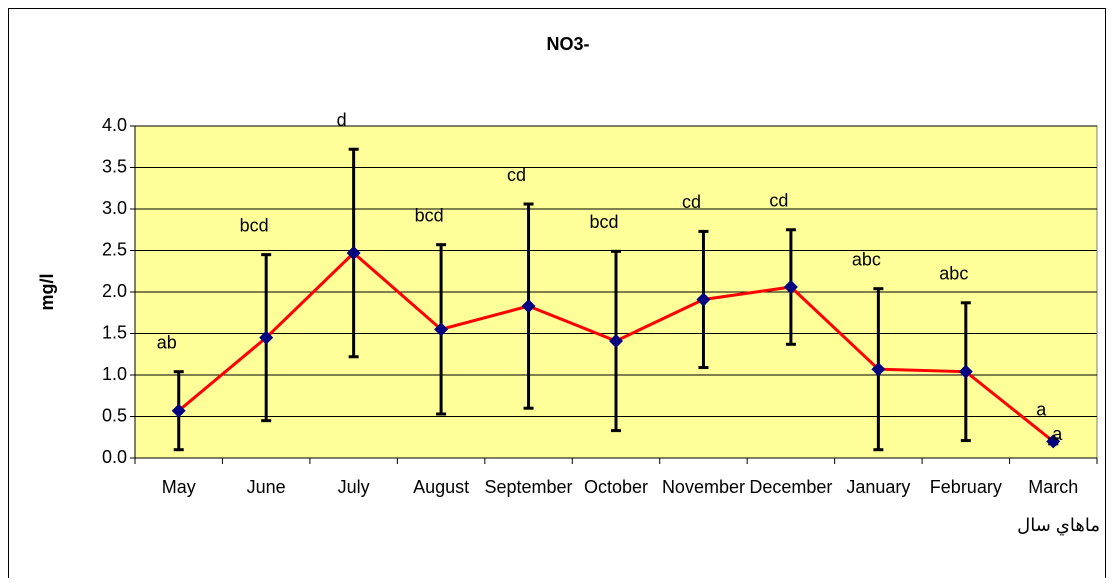  What do you see at coordinates (114, 166) in the screenshot?
I see `y-tick-label: 3.5` at bounding box center [114, 166].